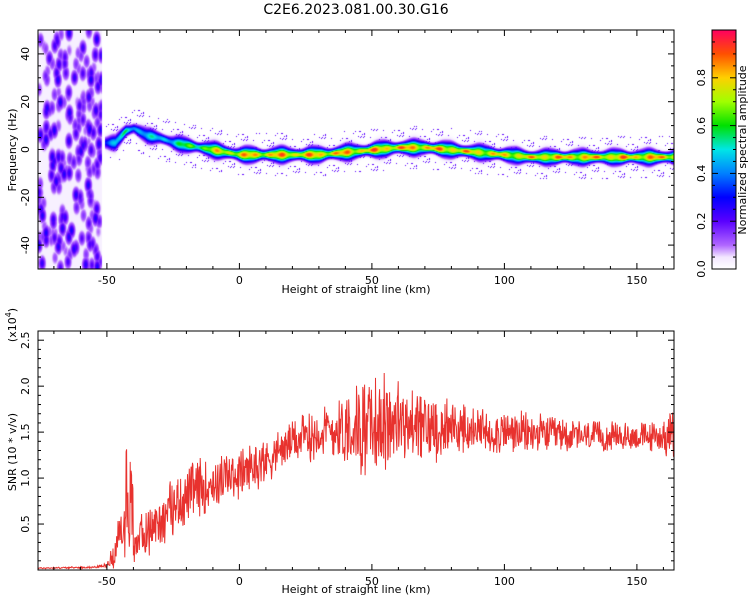 The height and width of the screenshot is (600, 750). Describe the element at coordinates (25, 432) in the screenshot. I see `snr-y-tick-label: 1.5` at that location.